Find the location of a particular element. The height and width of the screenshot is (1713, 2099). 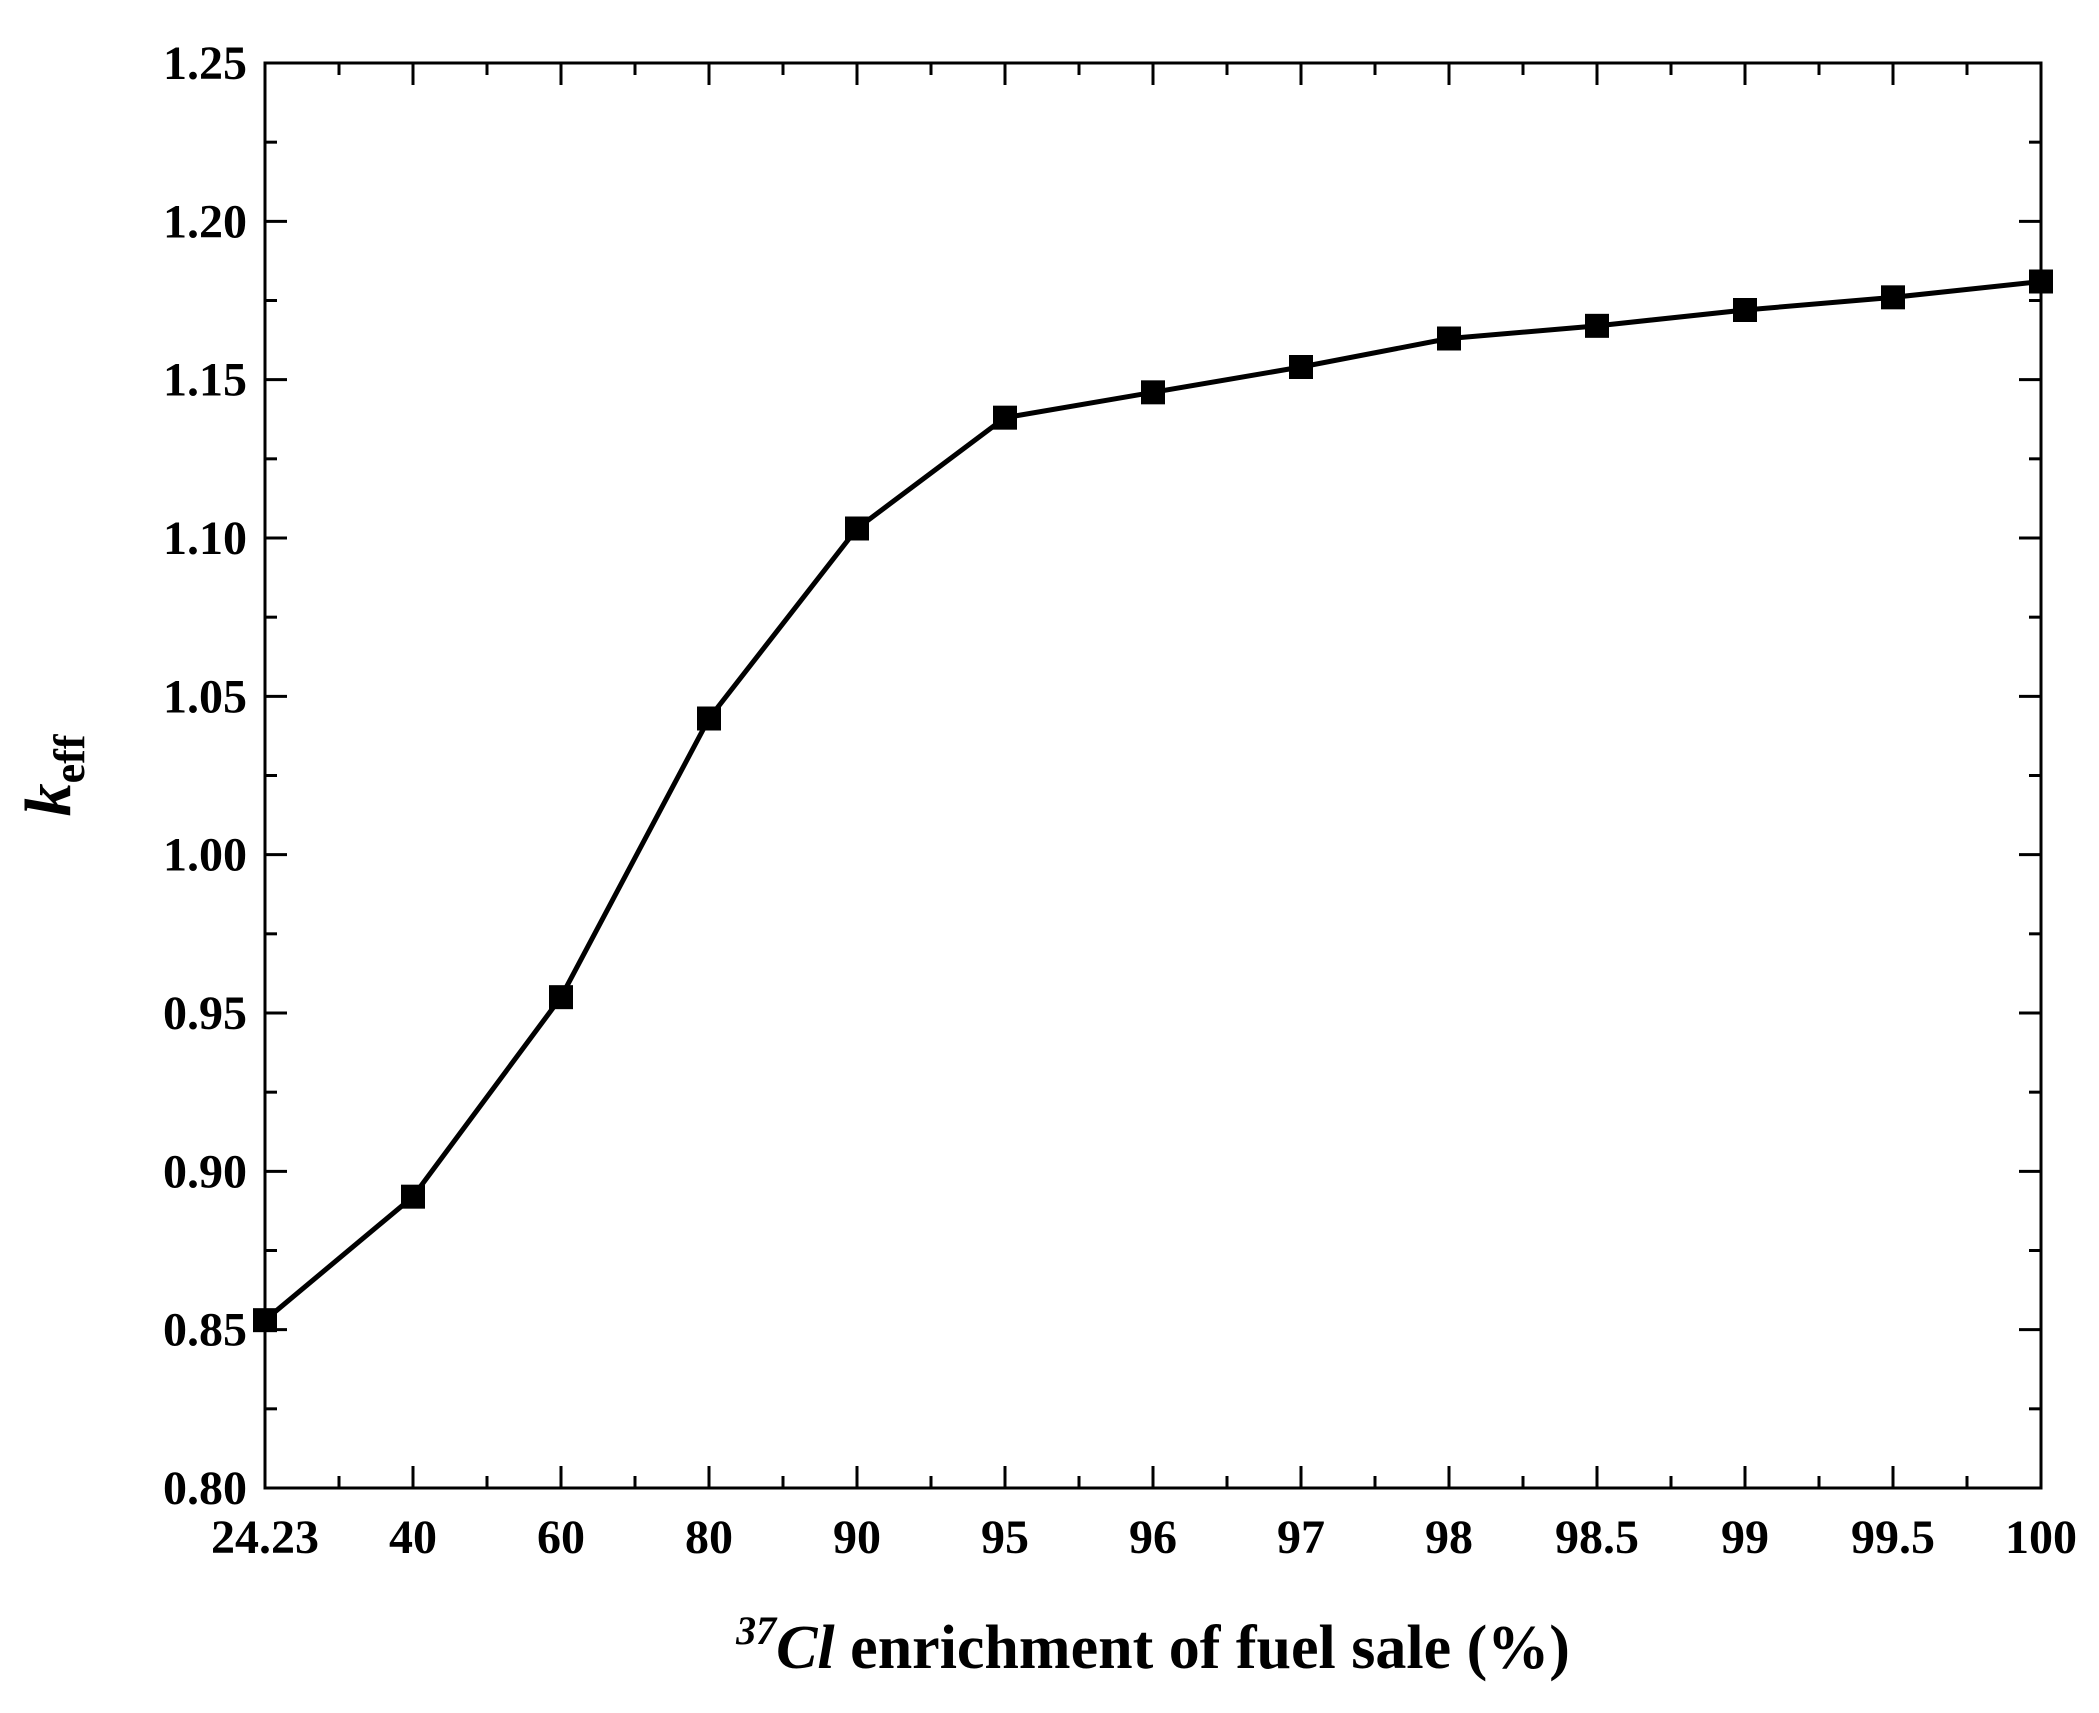

x-axis-title-italic: Cl is located at coordinates (805, 1648).